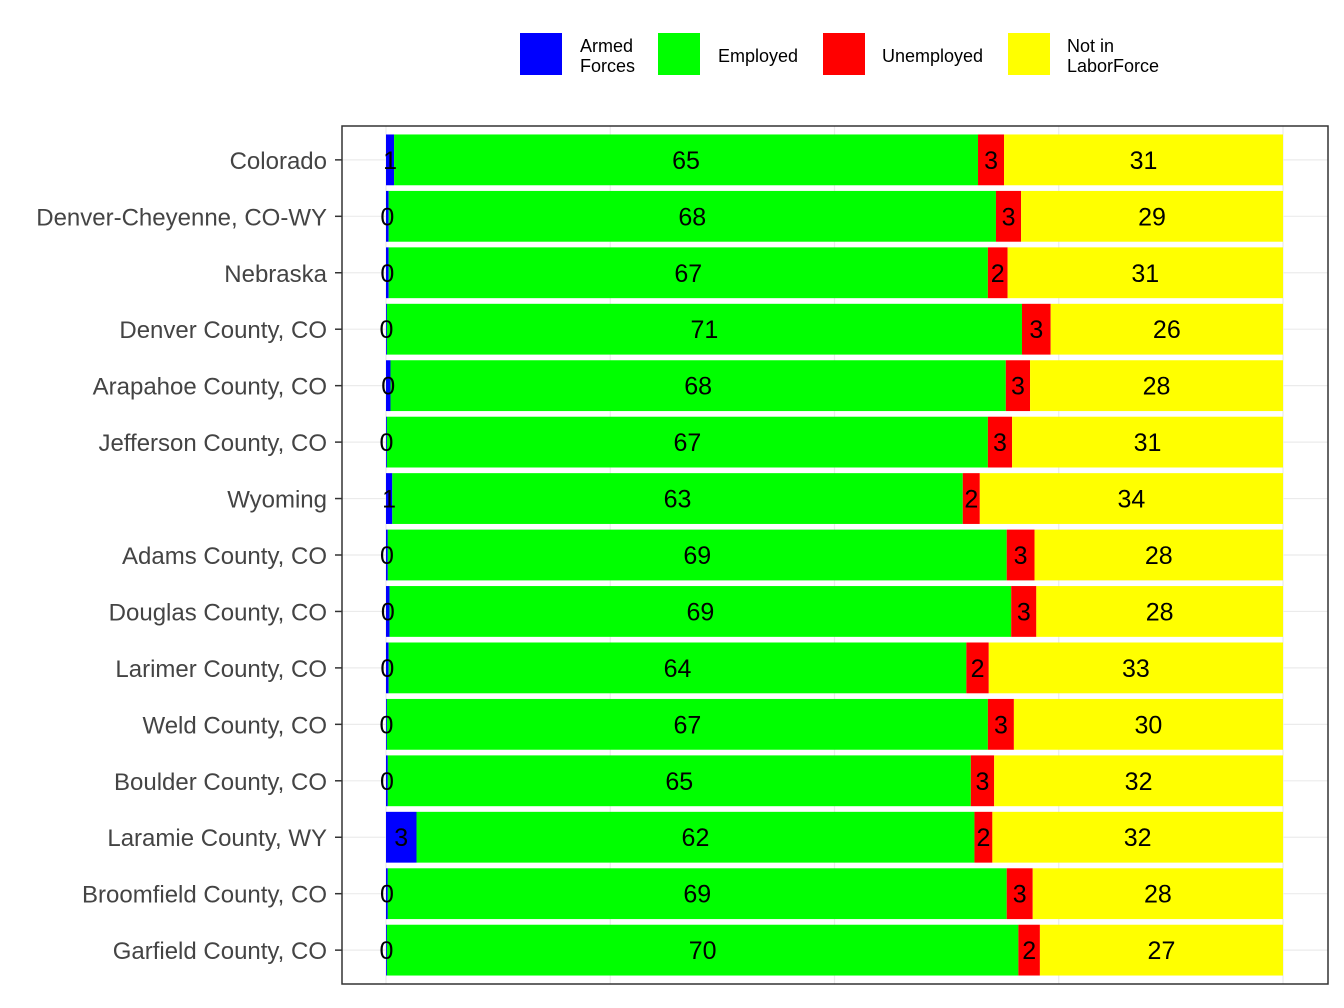 This screenshot has width=1344, height=1008. What do you see at coordinates (204, 895) in the screenshot?
I see `y-tick-label-13: Broomfield County, CO` at bounding box center [204, 895].